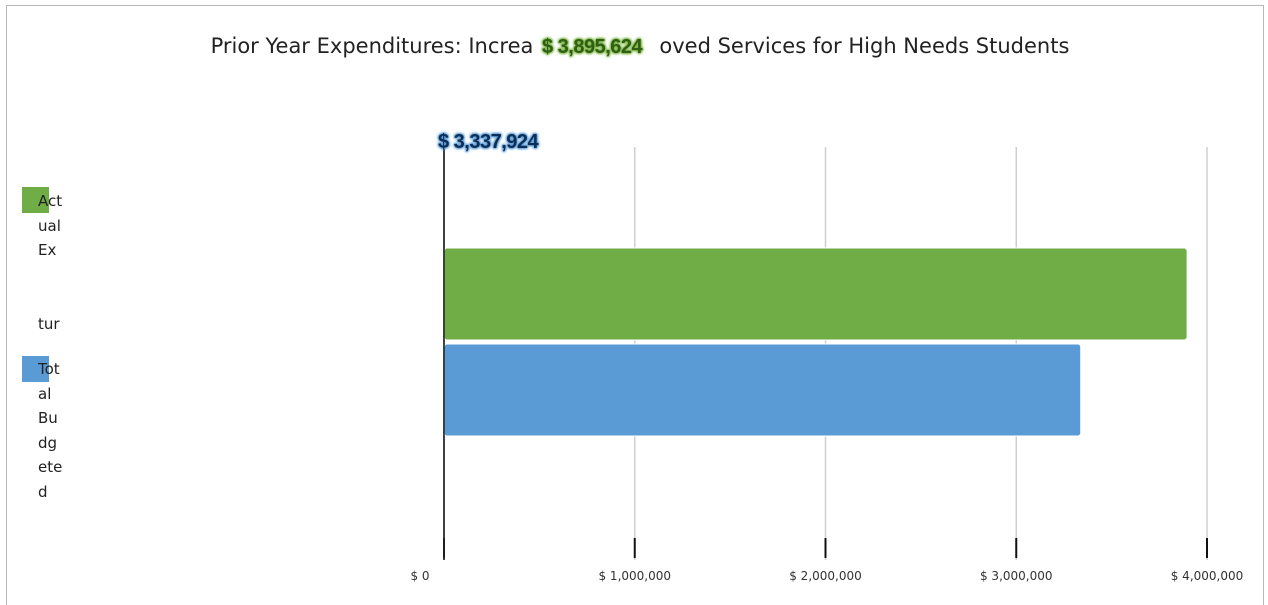  Describe the element at coordinates (592, 47) in the screenshot. I see `data-label-actual: $ 3,895,624` at that location.